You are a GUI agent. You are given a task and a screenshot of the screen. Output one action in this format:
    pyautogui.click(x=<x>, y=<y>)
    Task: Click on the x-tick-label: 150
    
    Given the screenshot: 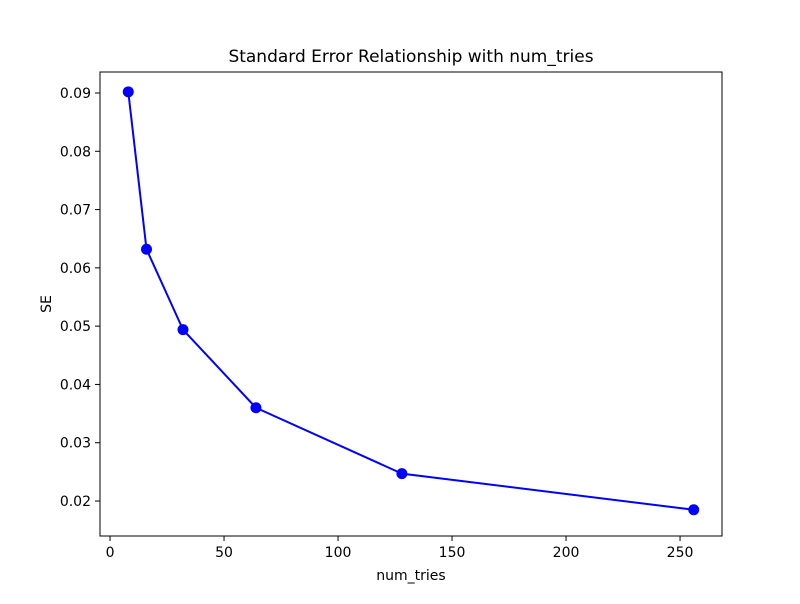 What is the action you would take?
    pyautogui.click(x=452, y=553)
    